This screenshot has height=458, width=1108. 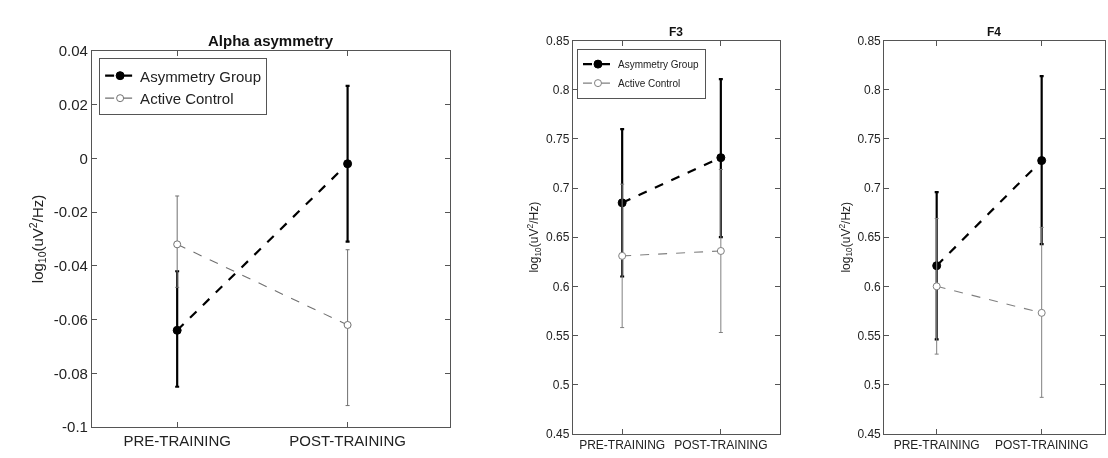 I want to click on y-tick-label: -0.04, so click(x=70, y=266).